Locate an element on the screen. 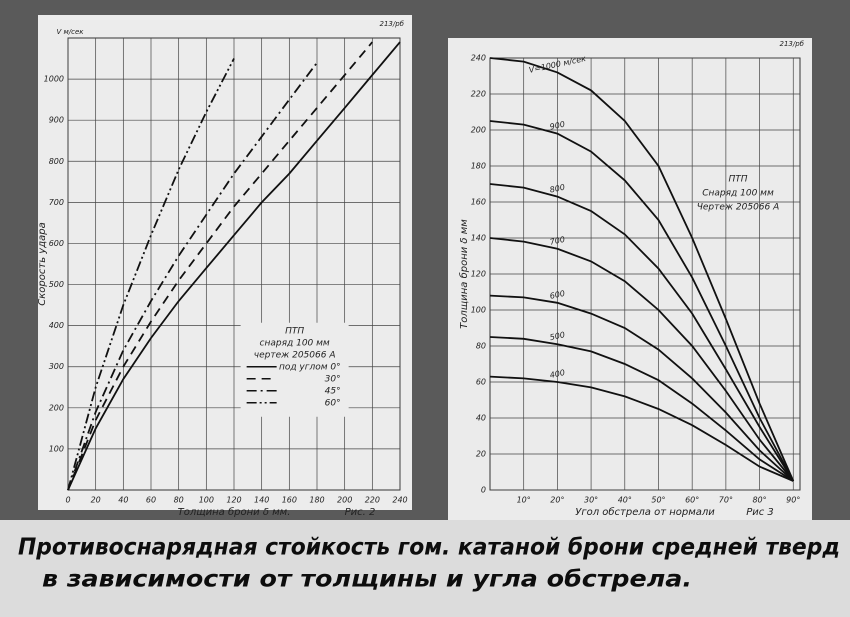 The width and height of the screenshot is (850, 617). y-tick-label: 900 is located at coordinates (56, 120).